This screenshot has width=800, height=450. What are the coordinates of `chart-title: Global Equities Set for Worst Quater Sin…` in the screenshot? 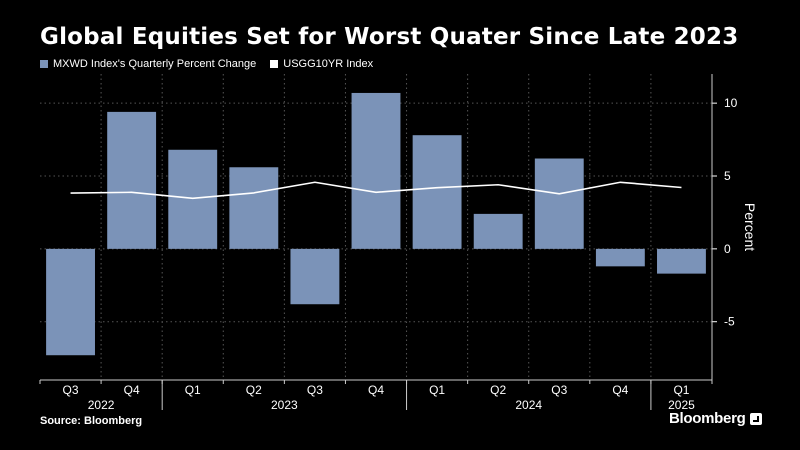 It's located at (389, 37).